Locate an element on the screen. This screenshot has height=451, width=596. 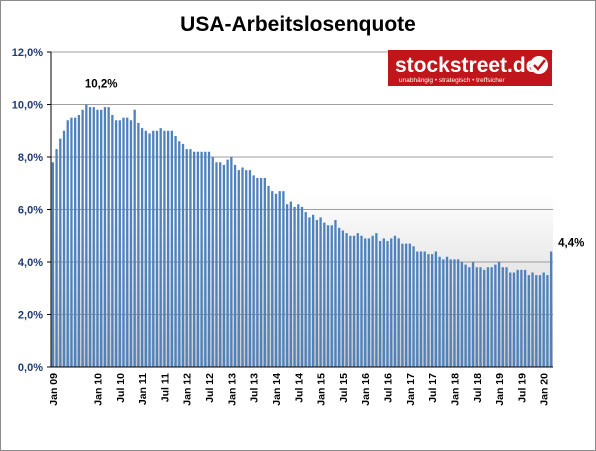
y-tick-label: 6,0% is located at coordinates (30, 211).